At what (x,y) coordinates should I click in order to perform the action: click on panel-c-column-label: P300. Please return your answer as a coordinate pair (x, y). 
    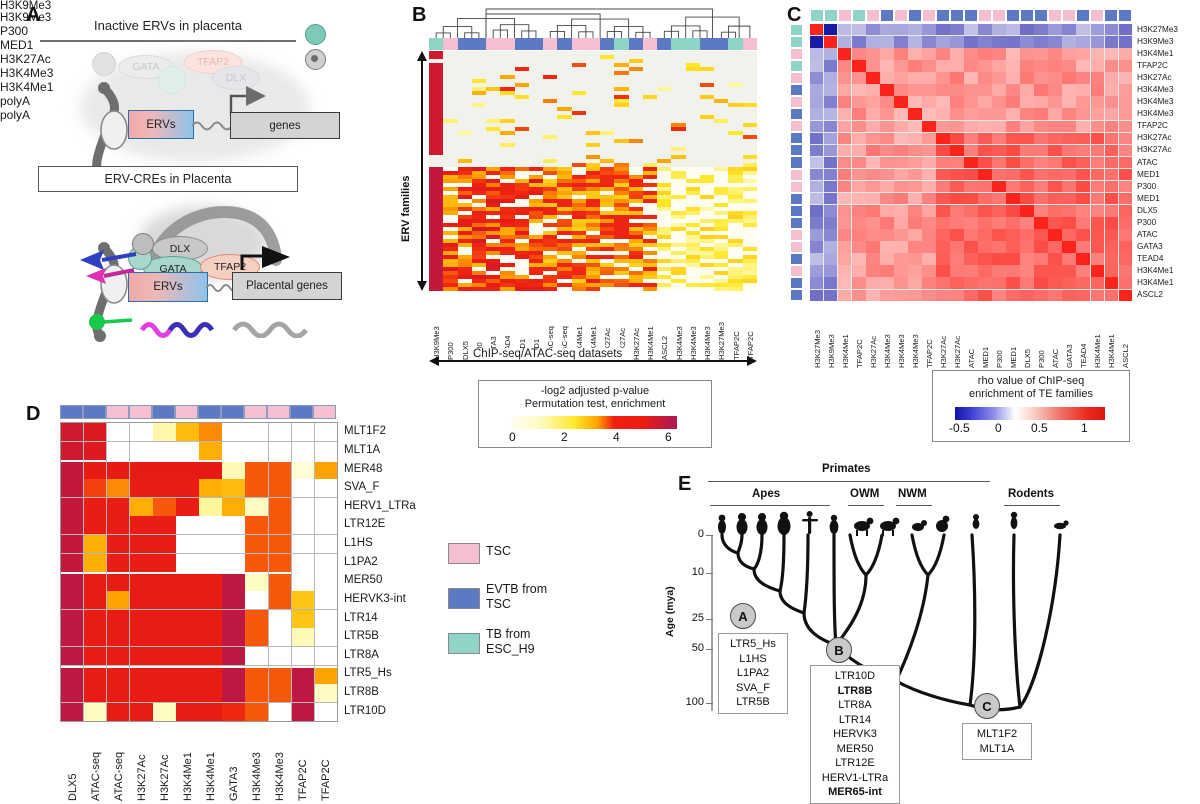
    Looking at the image, I should click on (1000, 359).